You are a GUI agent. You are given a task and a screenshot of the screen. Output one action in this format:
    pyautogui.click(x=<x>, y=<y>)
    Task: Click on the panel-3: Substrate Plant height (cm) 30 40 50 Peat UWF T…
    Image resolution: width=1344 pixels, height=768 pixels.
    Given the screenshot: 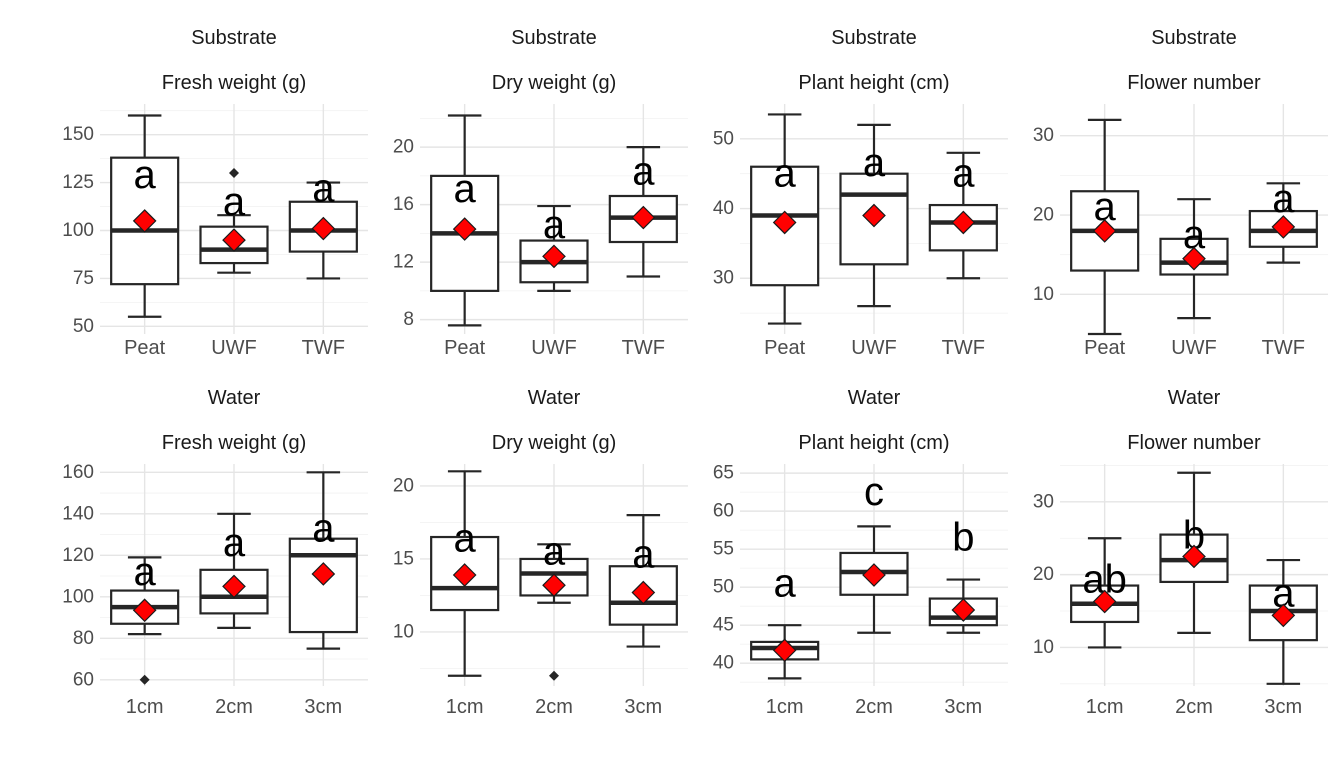 What is the action you would take?
    pyautogui.click(x=860, y=193)
    